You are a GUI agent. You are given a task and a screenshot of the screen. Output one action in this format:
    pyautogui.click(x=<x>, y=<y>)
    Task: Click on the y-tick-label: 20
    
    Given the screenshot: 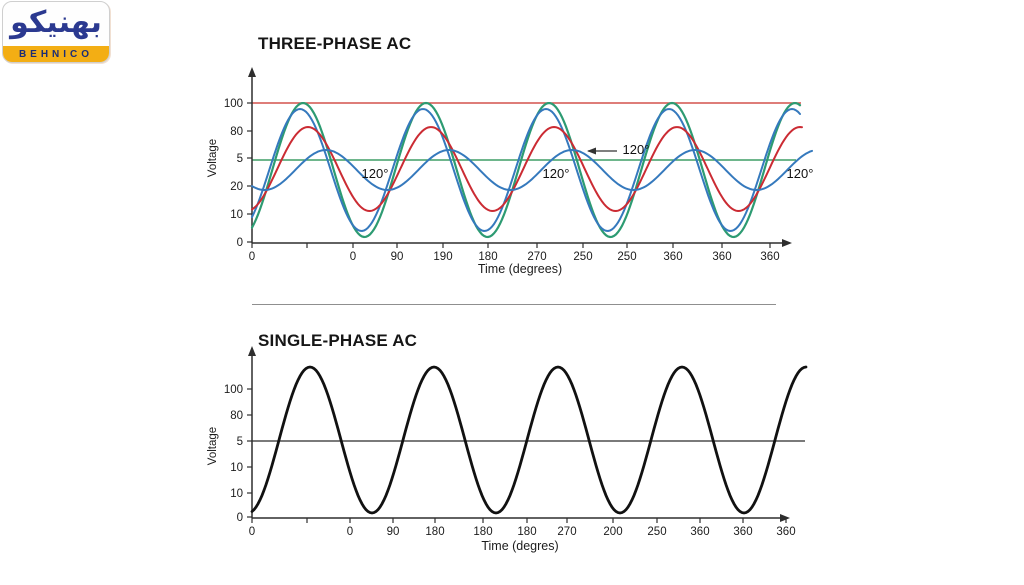 What is the action you would take?
    pyautogui.click(x=236, y=187)
    